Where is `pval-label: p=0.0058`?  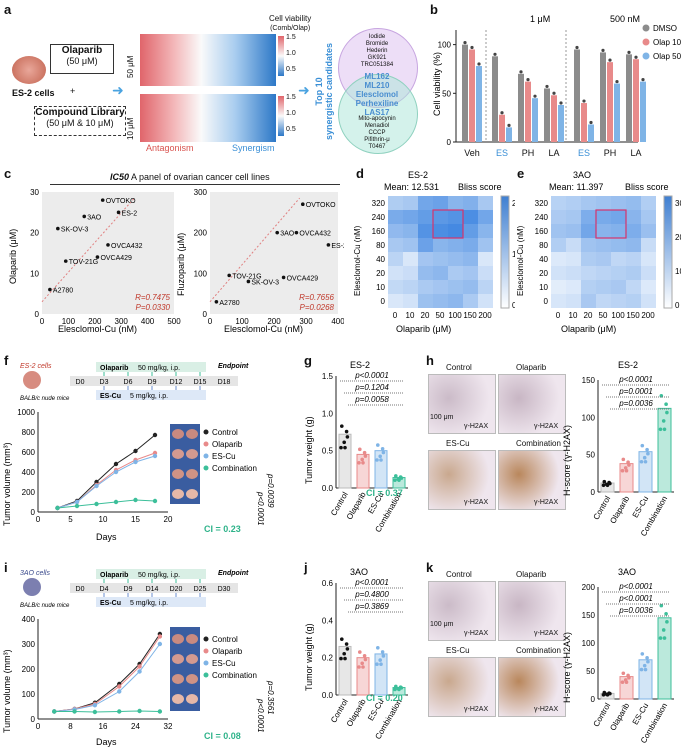
pval-label: p=0.0058 is located at coordinates (371, 399).